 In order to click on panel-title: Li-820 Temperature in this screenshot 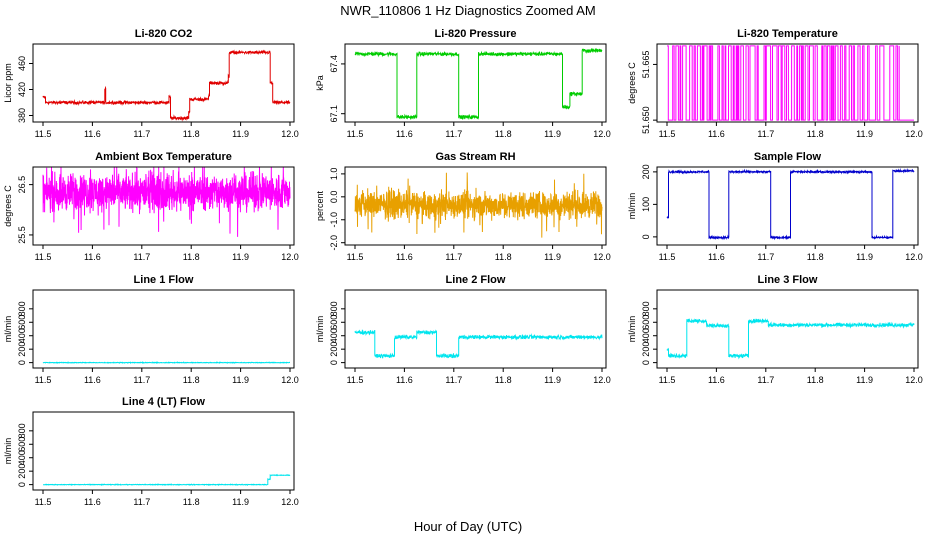, I will do `click(787, 34)`.